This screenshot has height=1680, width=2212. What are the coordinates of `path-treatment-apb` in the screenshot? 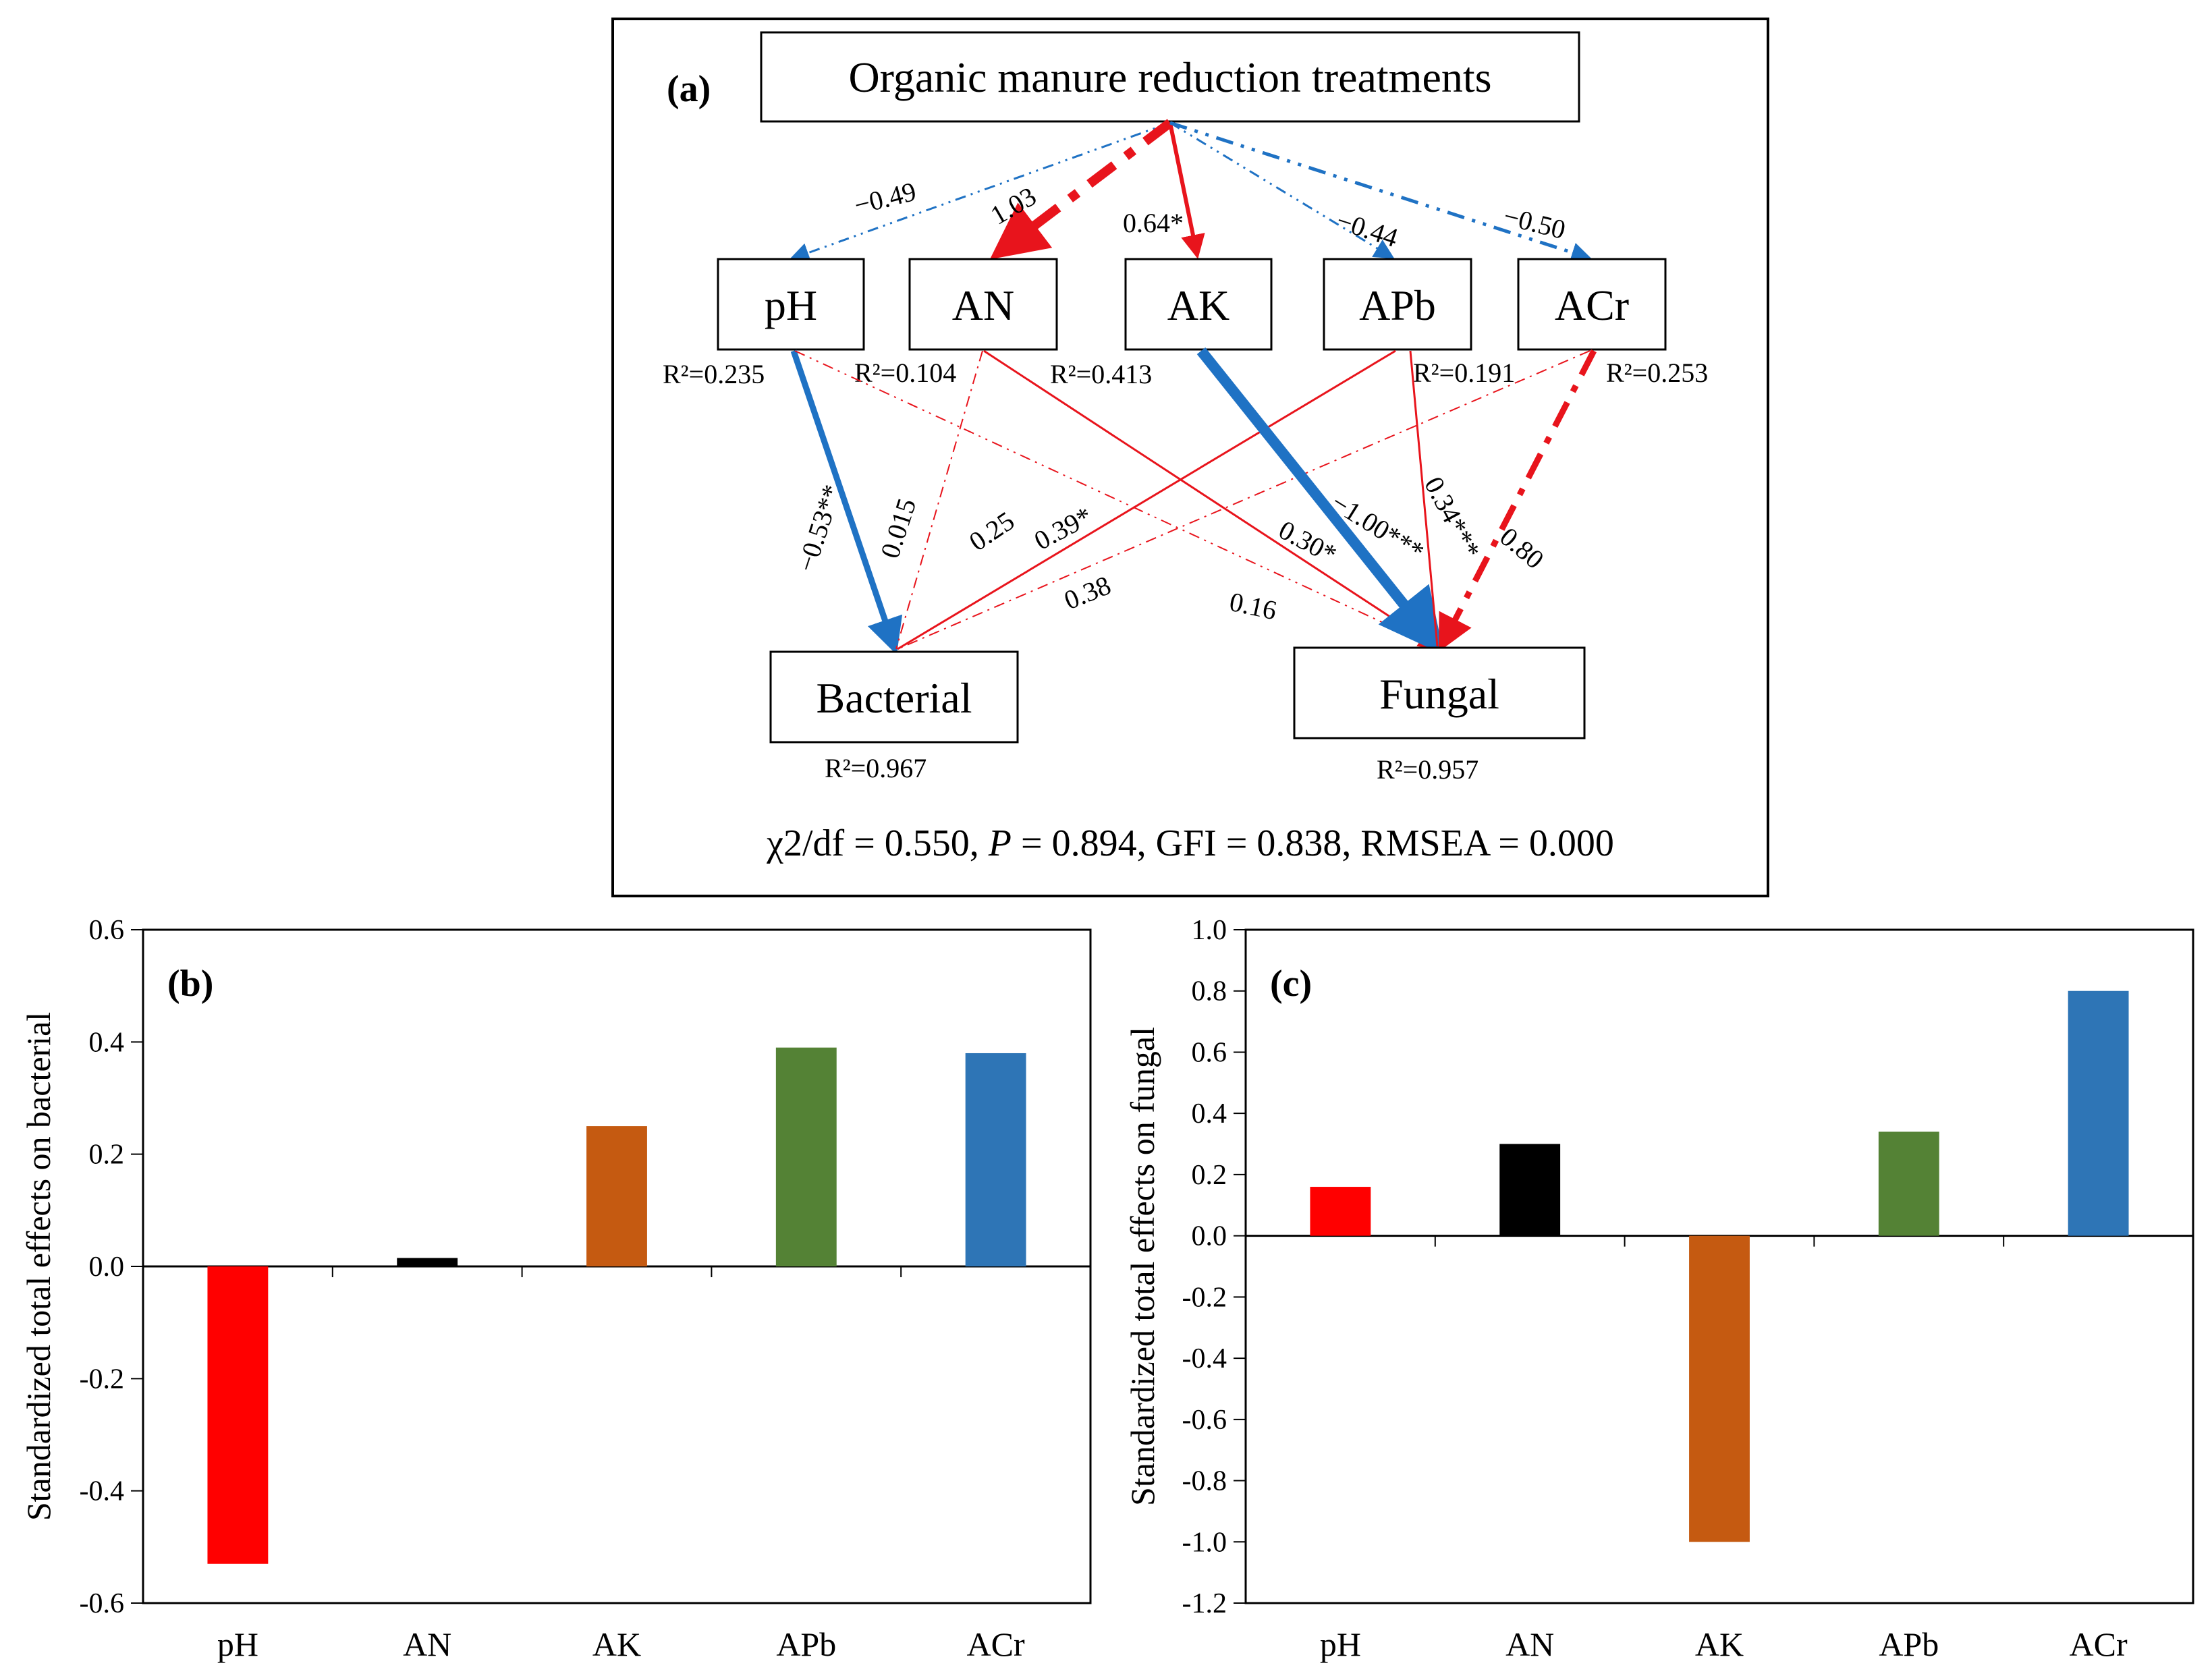 It's located at (1282, 190).